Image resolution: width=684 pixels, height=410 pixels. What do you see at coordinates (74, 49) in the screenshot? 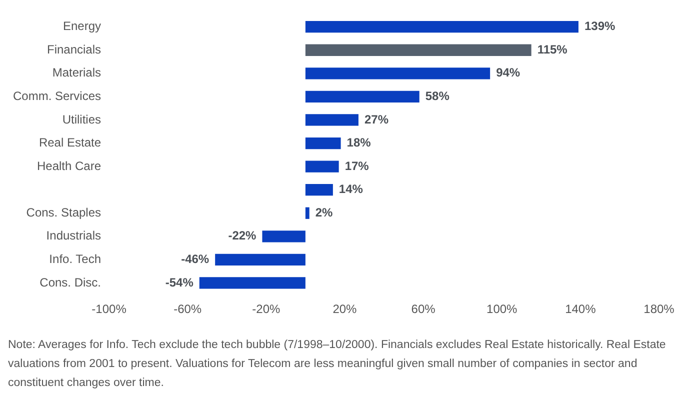
I see `y-tick-label: Financials` at bounding box center [74, 49].